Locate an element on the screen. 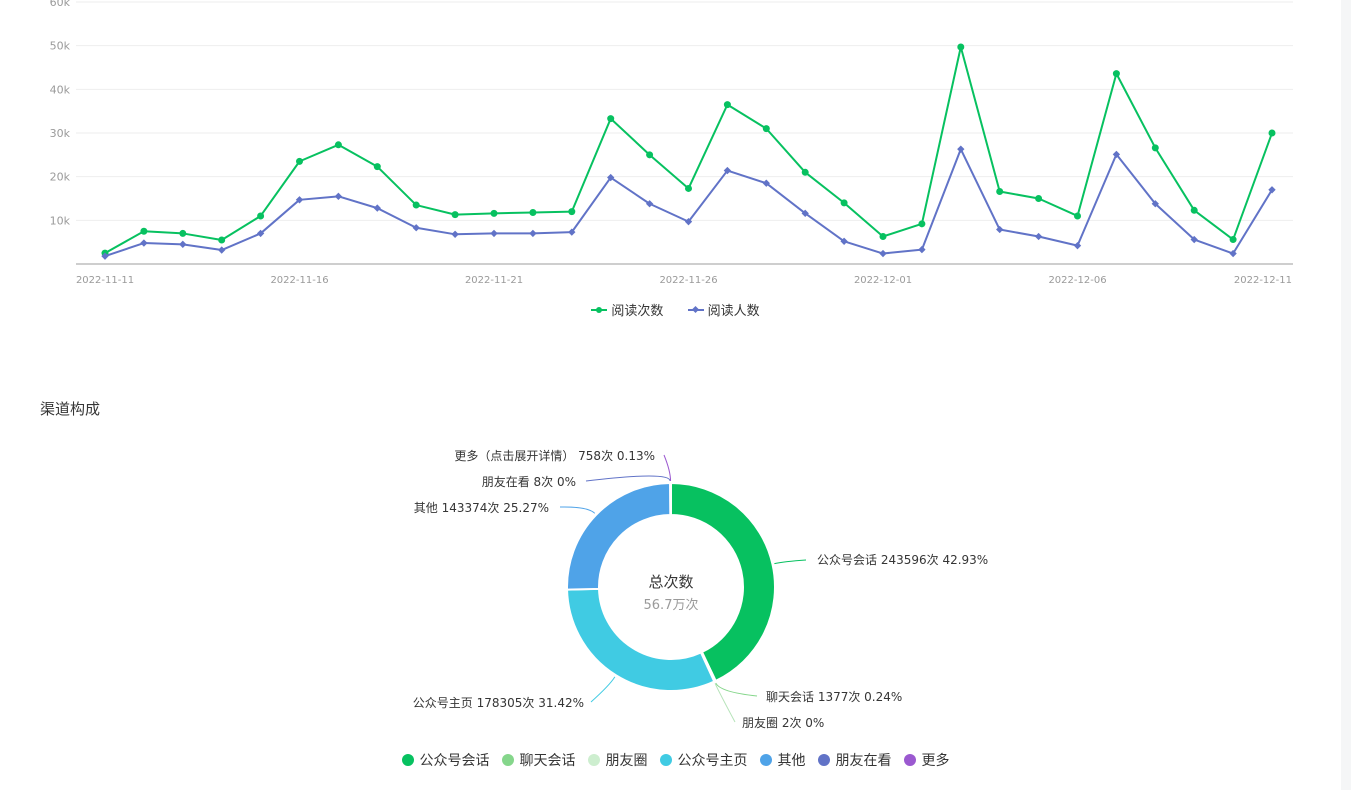  donut-center-value: 56.7万次 is located at coordinates (671, 605).